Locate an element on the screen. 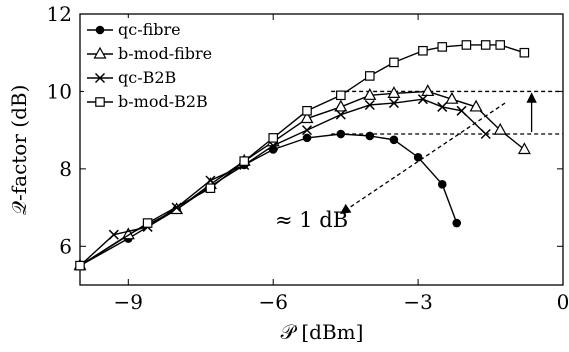 This screenshot has height=352, width=569. x-axis-label: 𝒫 [dBm] is located at coordinates (322, 332).